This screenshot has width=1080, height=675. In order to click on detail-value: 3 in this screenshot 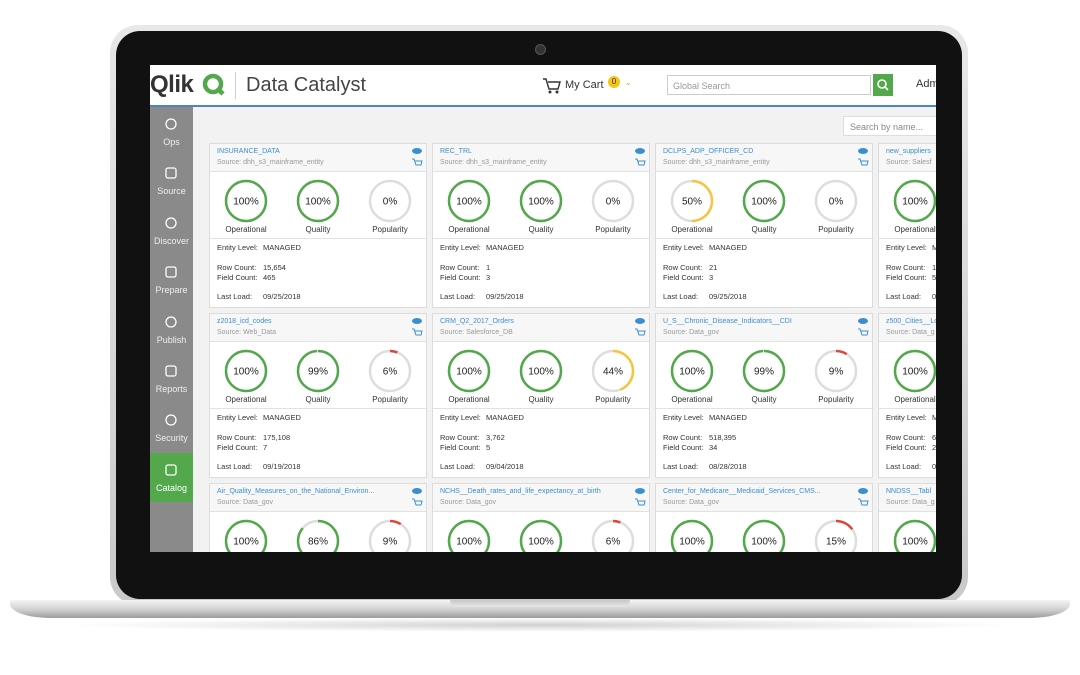, I will do `click(488, 277)`.